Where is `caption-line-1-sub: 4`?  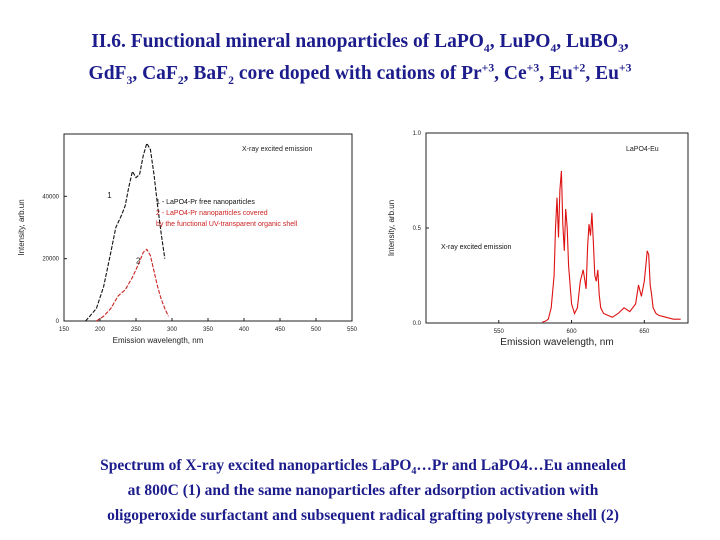 caption-line-1-sub: 4 is located at coordinates (414, 472).